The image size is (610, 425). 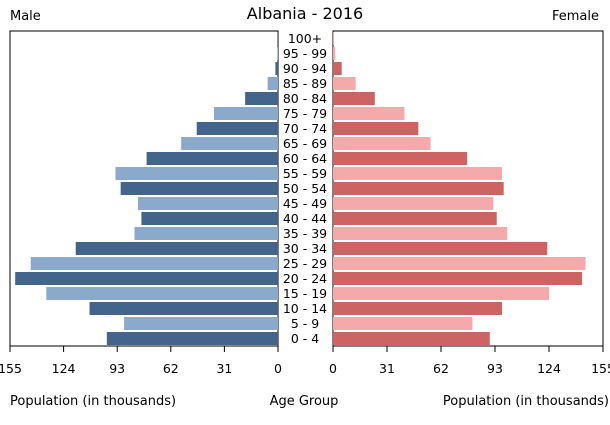 What do you see at coordinates (305, 203) in the screenshot?
I see `age-group-label: 45 - 49` at bounding box center [305, 203].